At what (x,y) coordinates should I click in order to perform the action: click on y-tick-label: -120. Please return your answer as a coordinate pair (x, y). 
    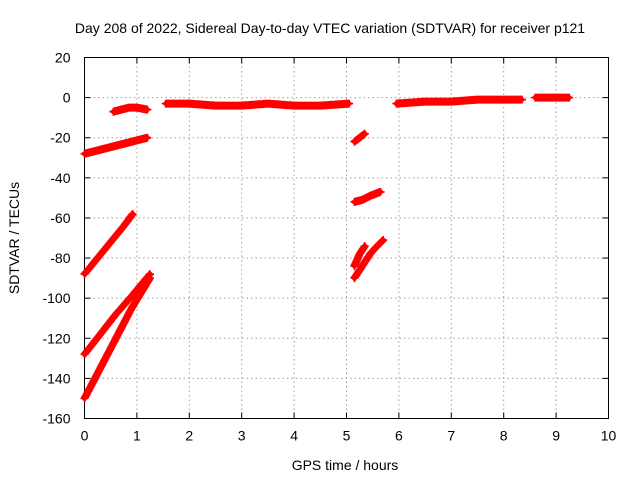
    Looking at the image, I should click on (56, 338).